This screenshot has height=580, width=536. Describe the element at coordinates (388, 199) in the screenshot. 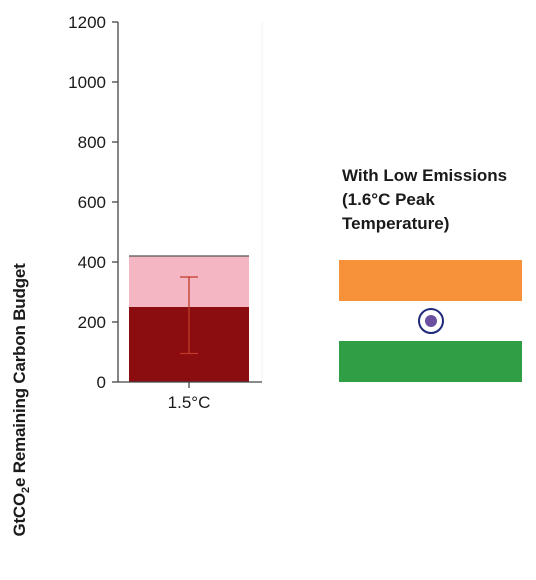

I see `legend-title-line-2: (1.6°C Peak` at that location.